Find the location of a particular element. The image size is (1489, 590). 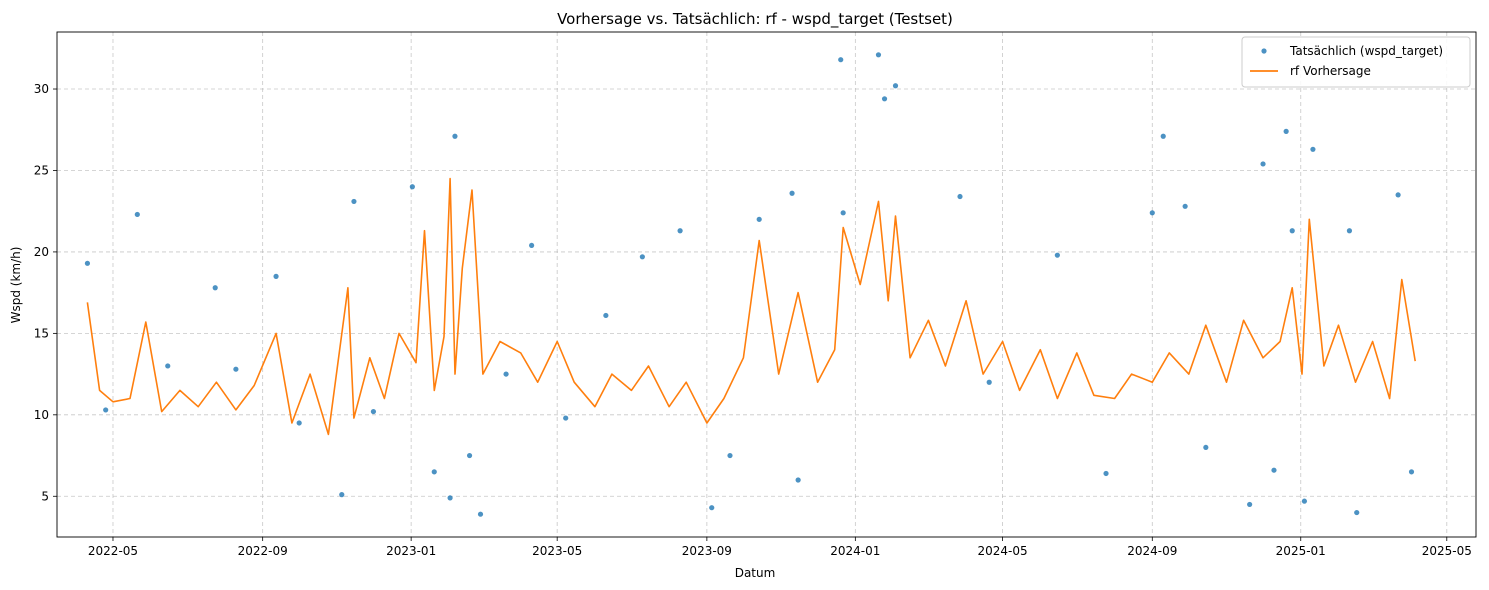

x-tick-label: 2022-05 is located at coordinates (113, 551).